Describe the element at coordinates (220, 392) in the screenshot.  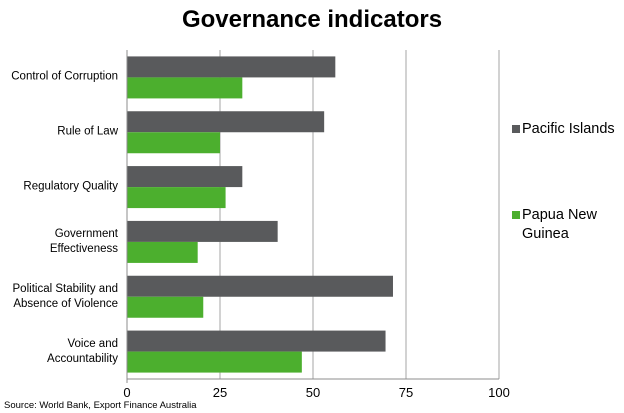
I see `x-tick-label-25: 25` at that location.